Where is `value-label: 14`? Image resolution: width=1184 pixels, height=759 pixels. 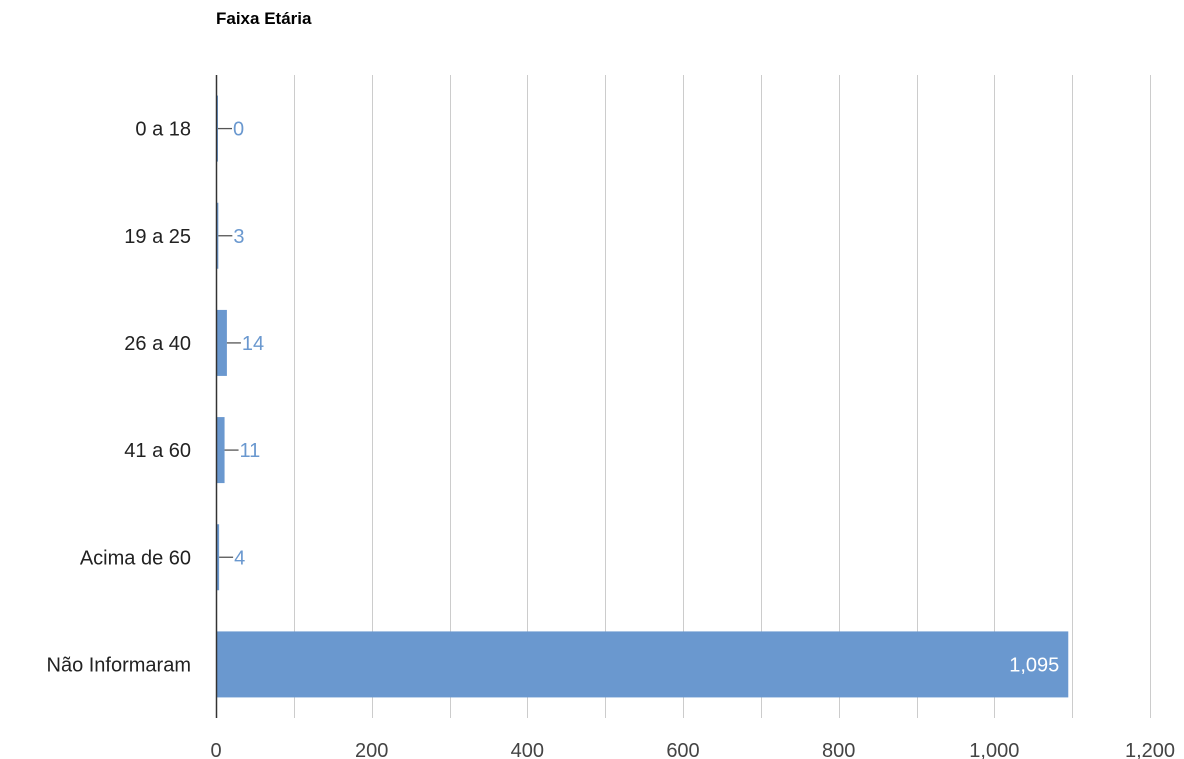 value-label: 14 is located at coordinates (253, 344).